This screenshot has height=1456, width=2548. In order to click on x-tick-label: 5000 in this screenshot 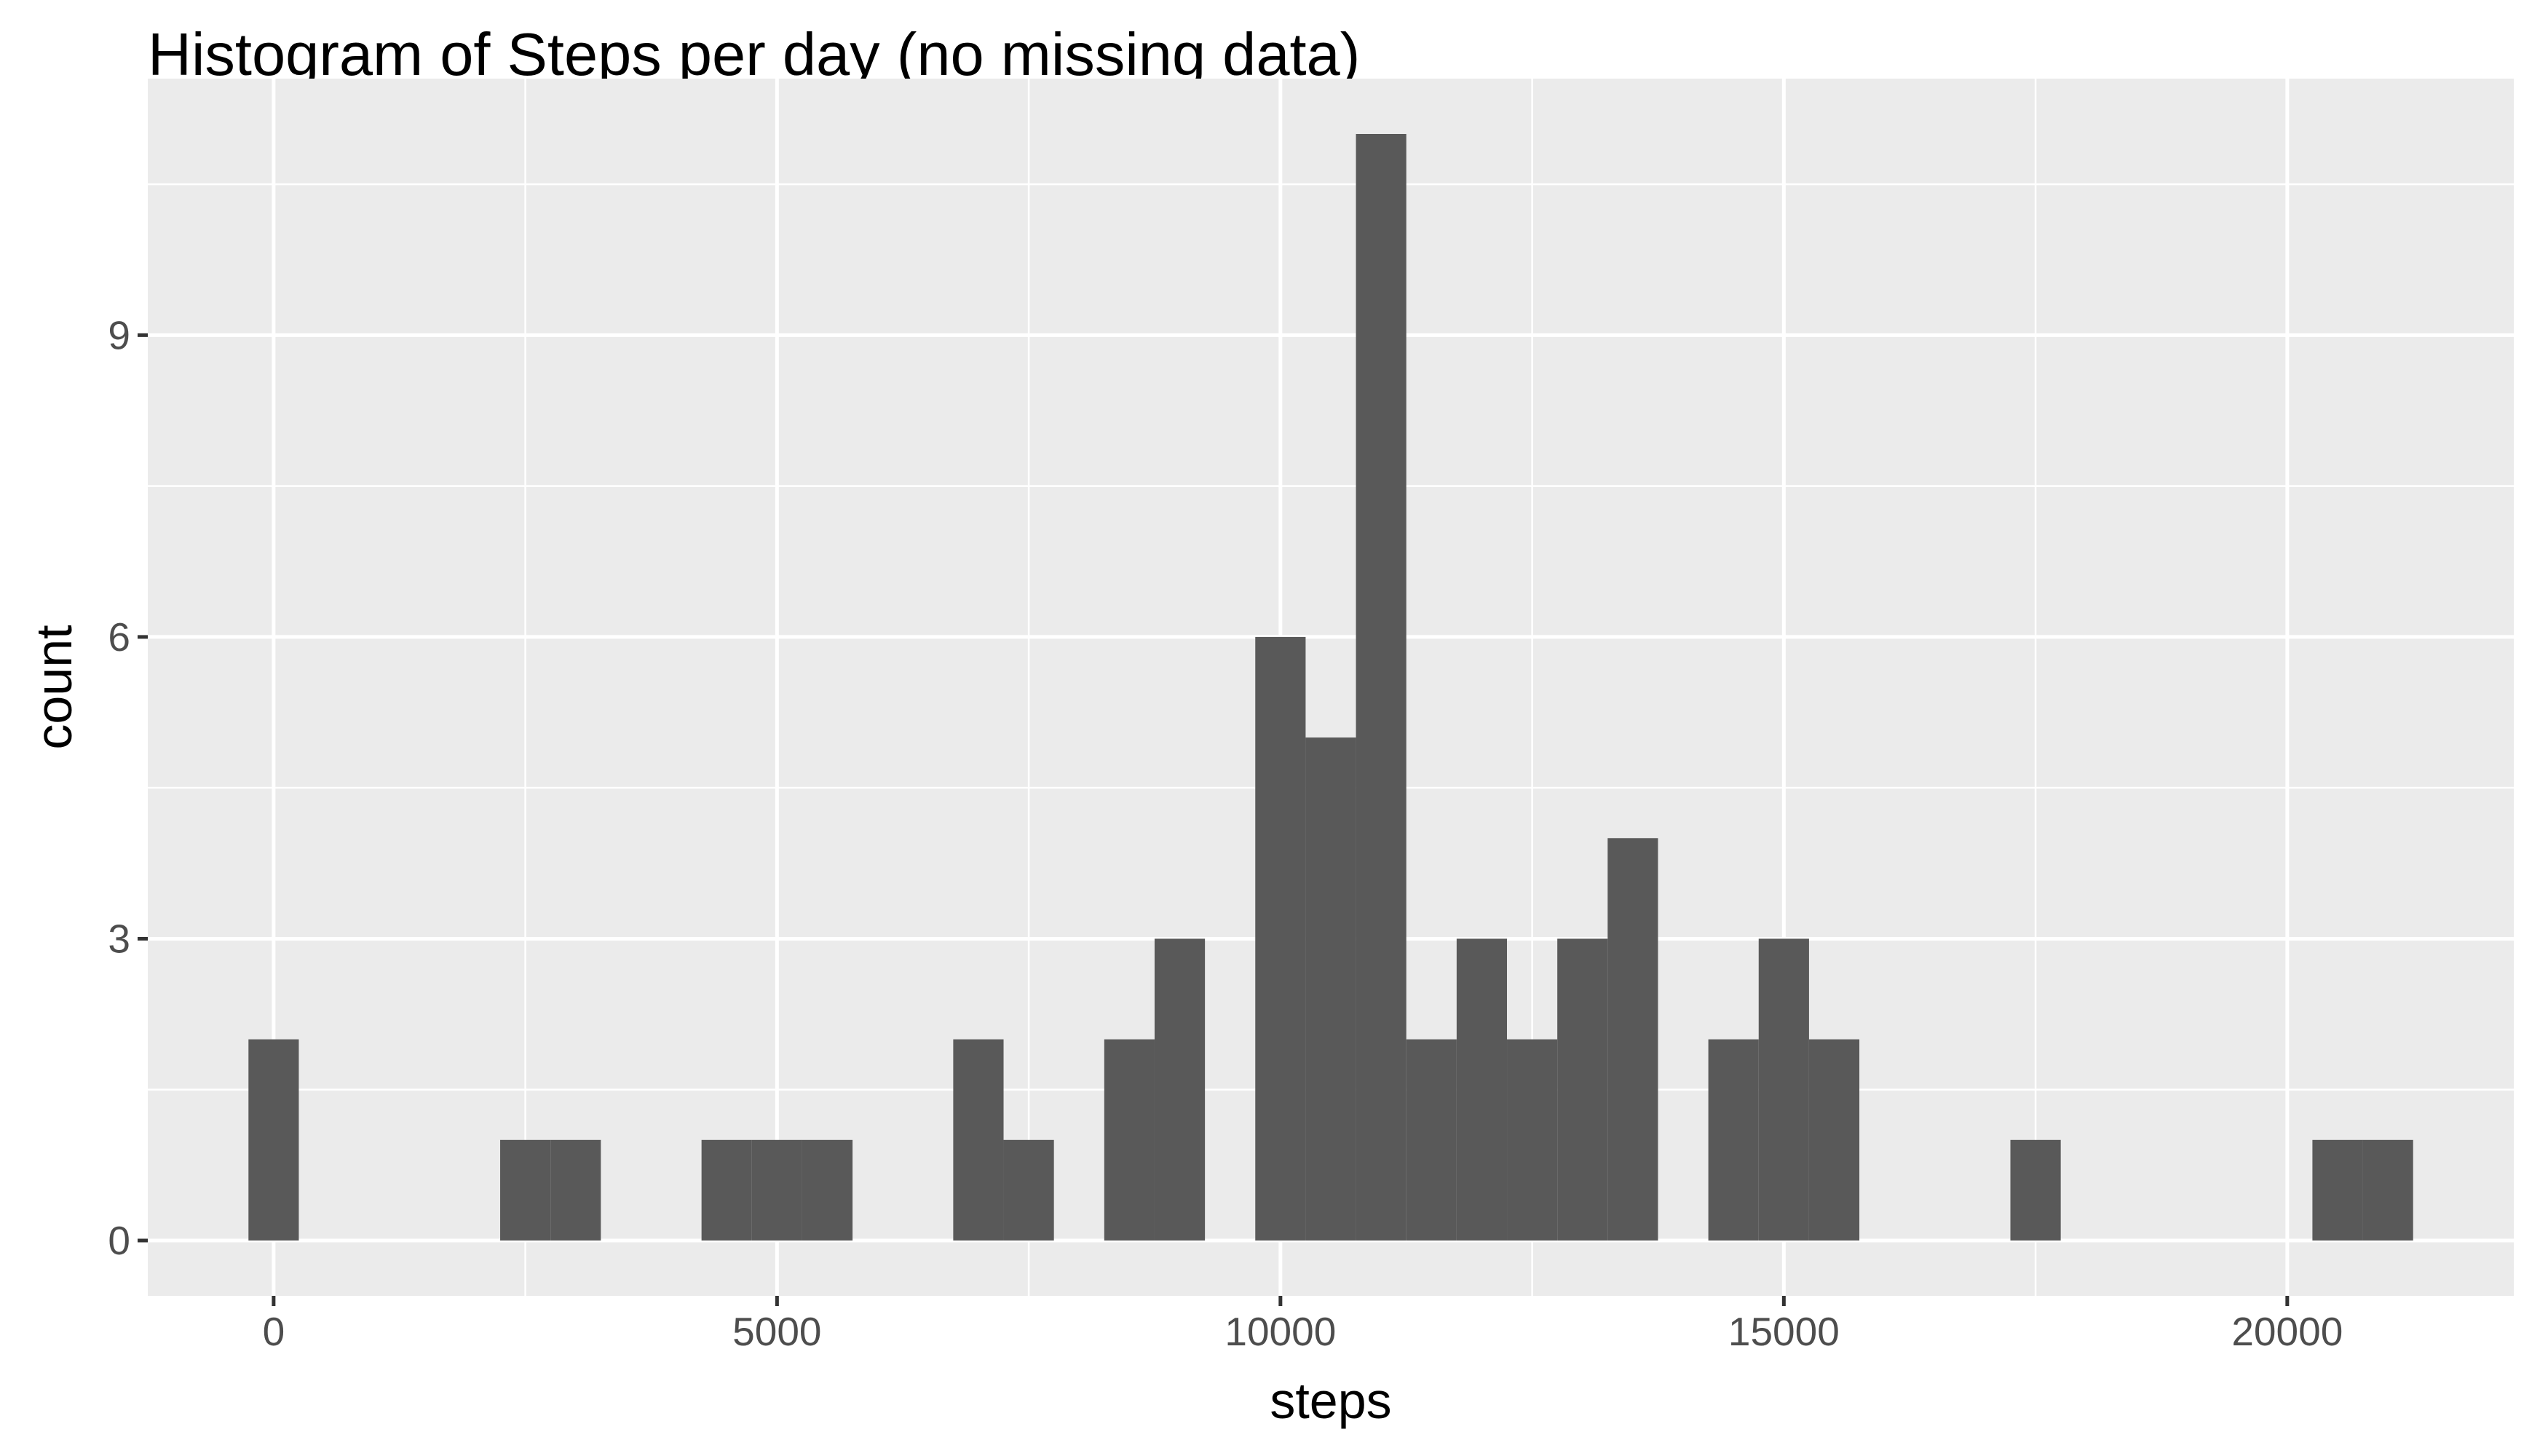, I will do `click(776, 1331)`.